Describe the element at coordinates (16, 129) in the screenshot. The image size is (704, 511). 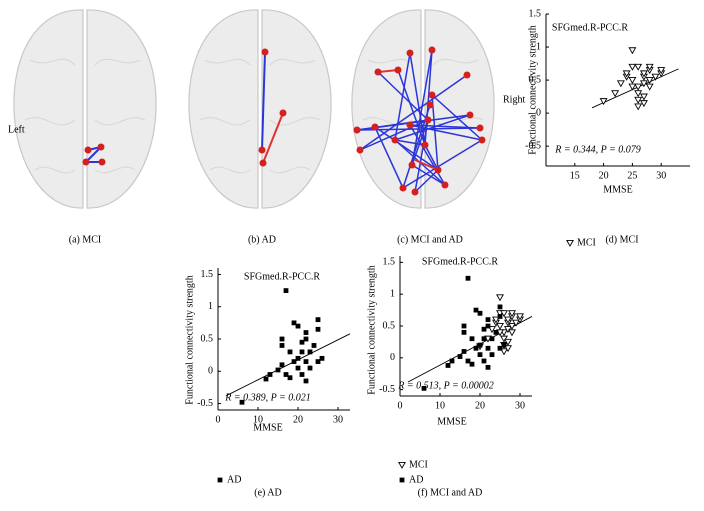
I see `left-label: Left` at that location.